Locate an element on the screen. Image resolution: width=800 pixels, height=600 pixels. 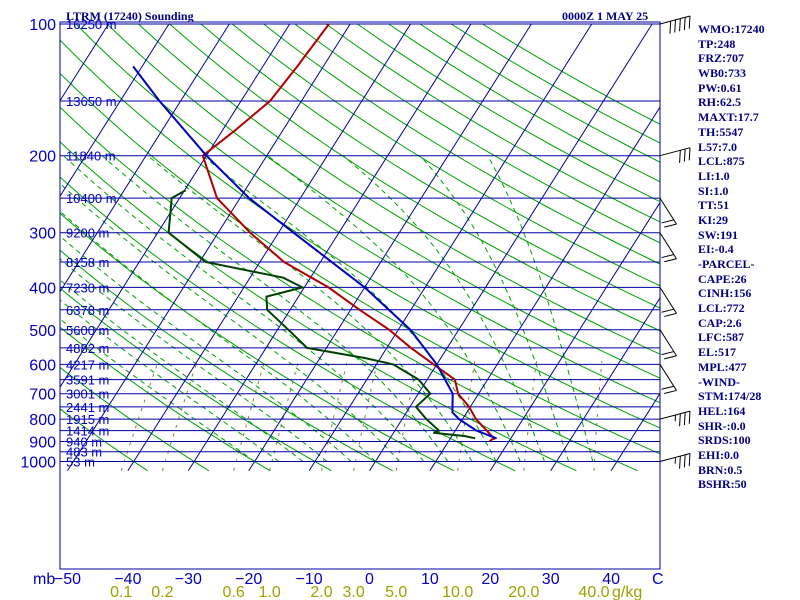
temperature-tick-label: 40 is located at coordinates (611, 579).